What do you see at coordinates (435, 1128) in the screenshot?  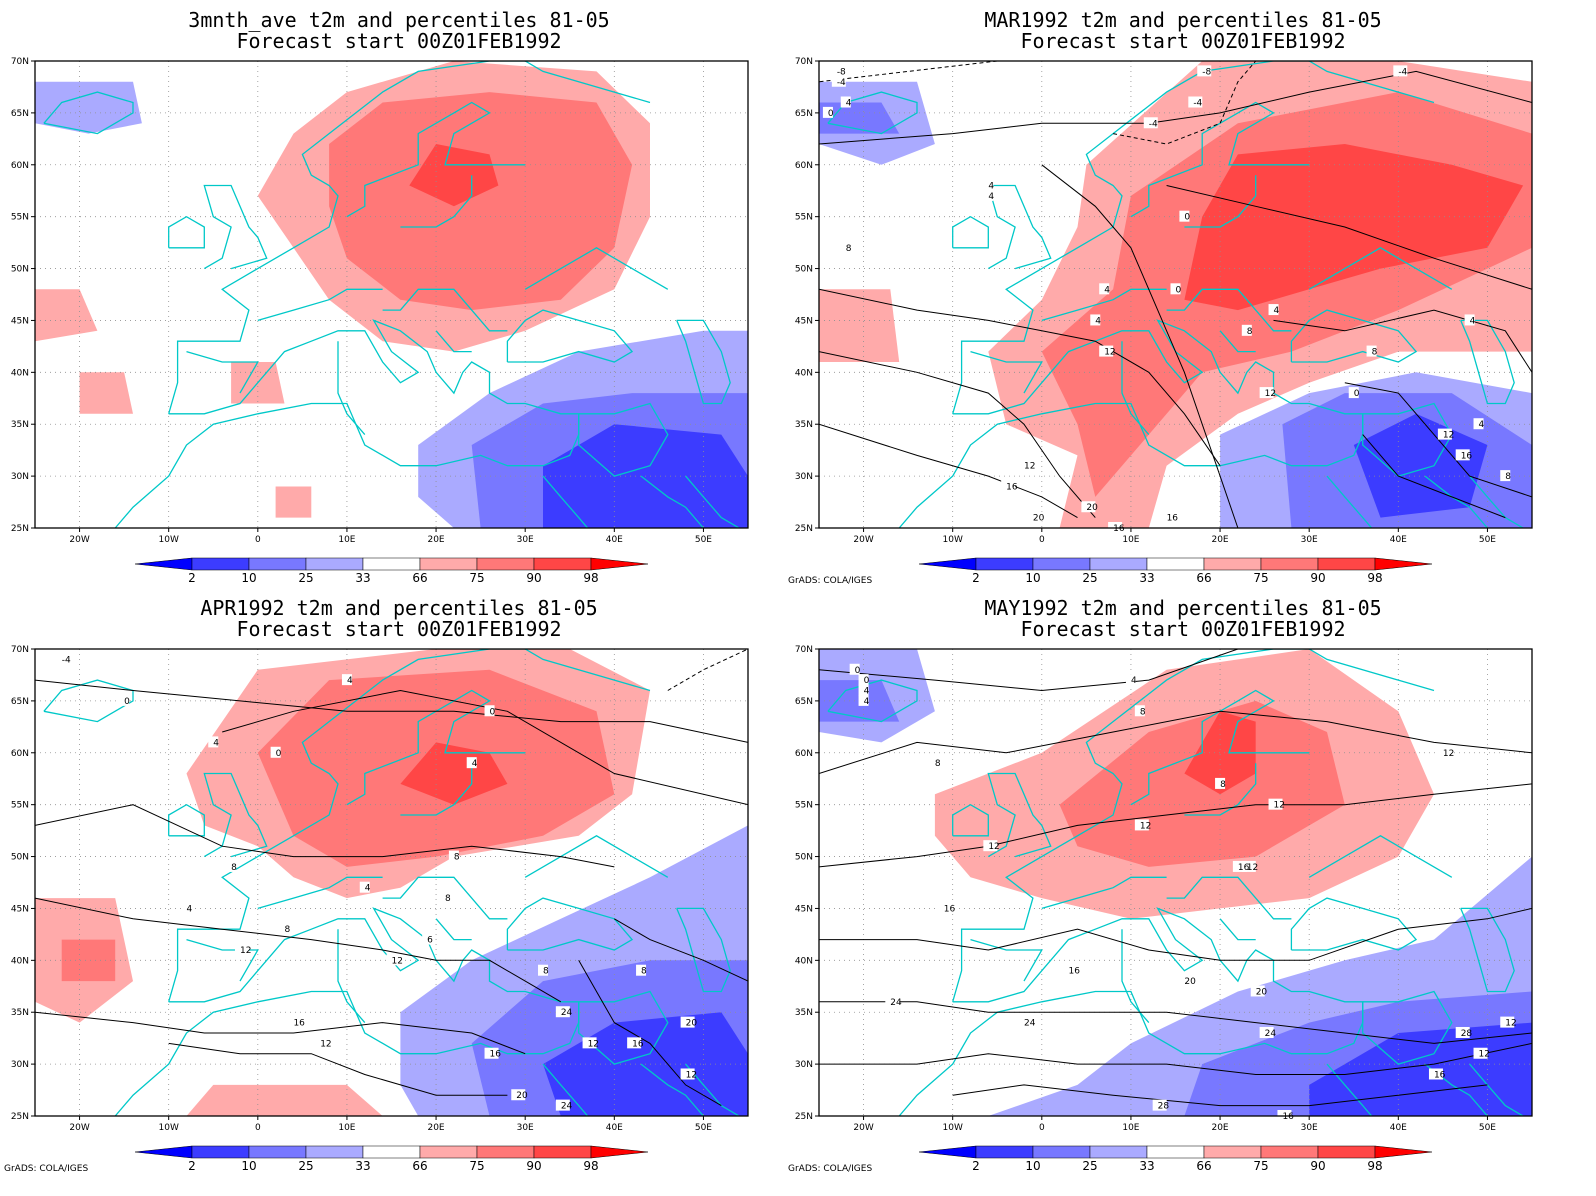 I see `lon-tick-label: 20E` at bounding box center [435, 1128].